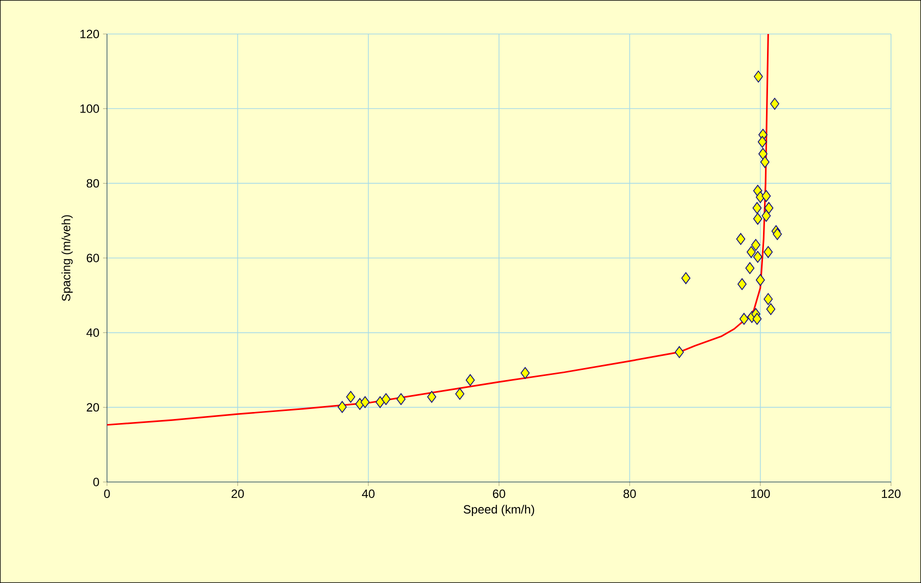  Describe the element at coordinates (891, 494) in the screenshot. I see `x-tick-label: 120` at that location.